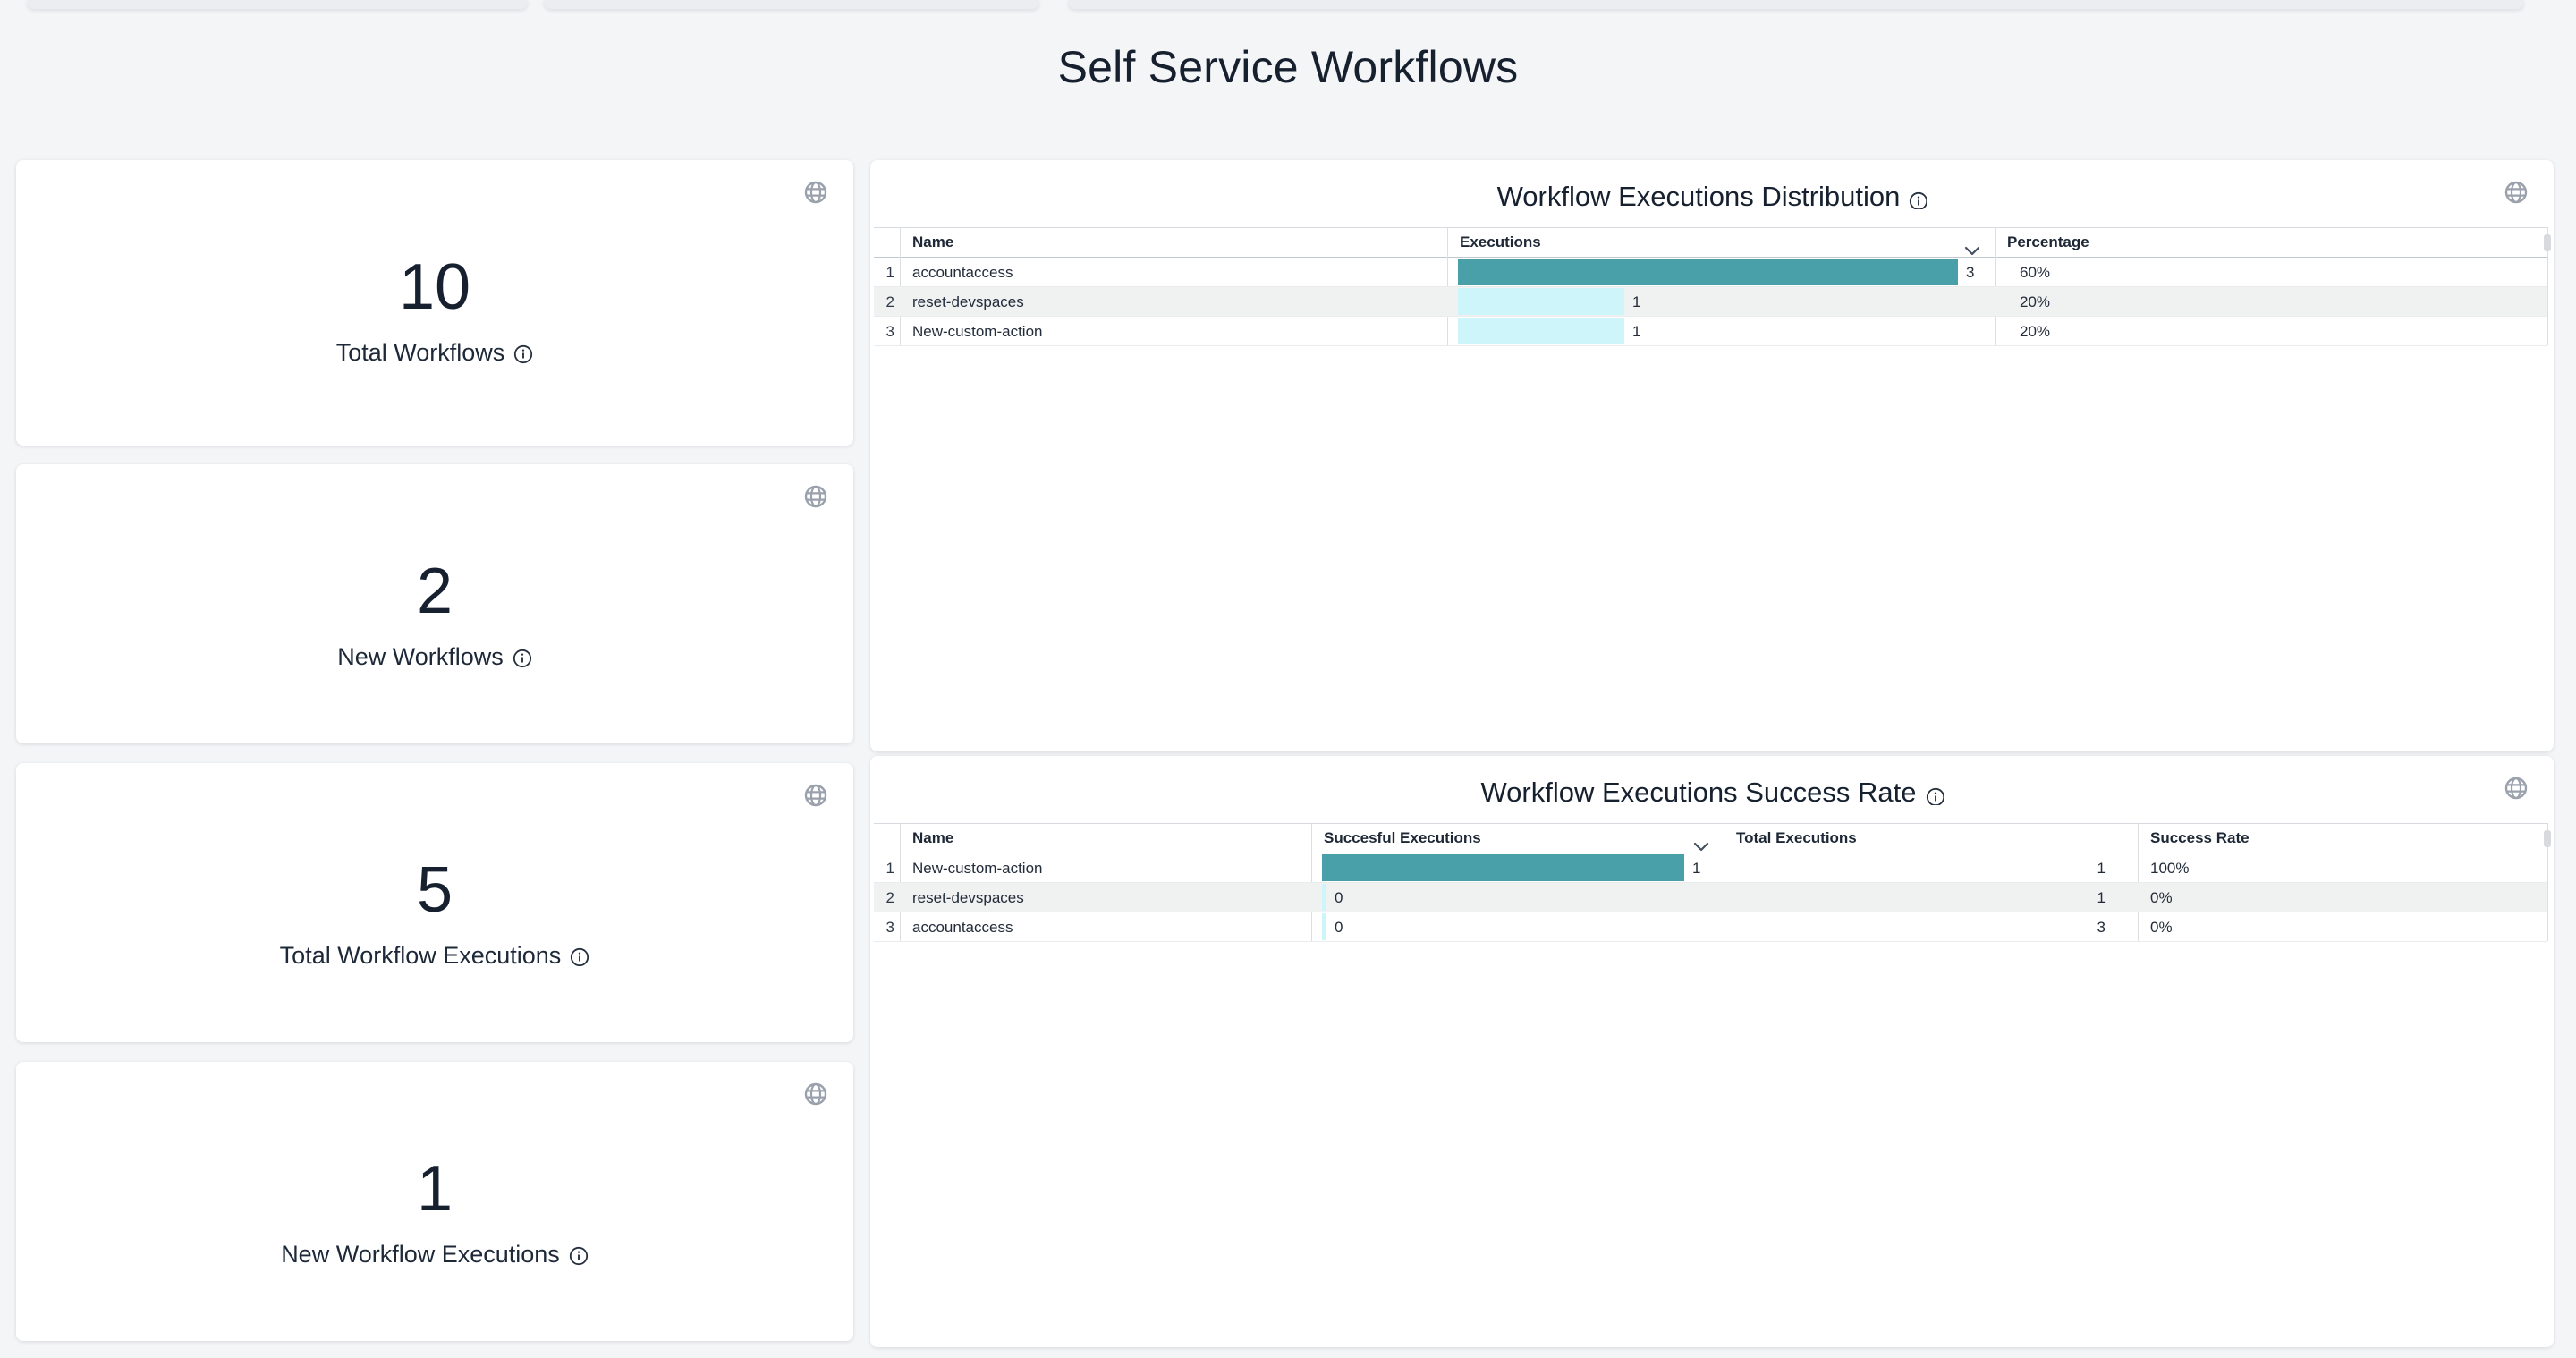 The height and width of the screenshot is (1358, 2576). What do you see at coordinates (1970, 273) in the screenshot?
I see `executions-bar-value: 3` at bounding box center [1970, 273].